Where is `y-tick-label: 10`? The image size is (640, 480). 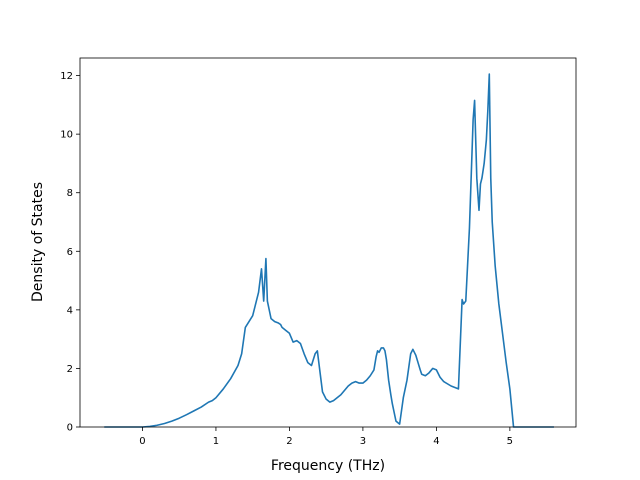 y-tick-label: 10 is located at coordinates (66, 135).